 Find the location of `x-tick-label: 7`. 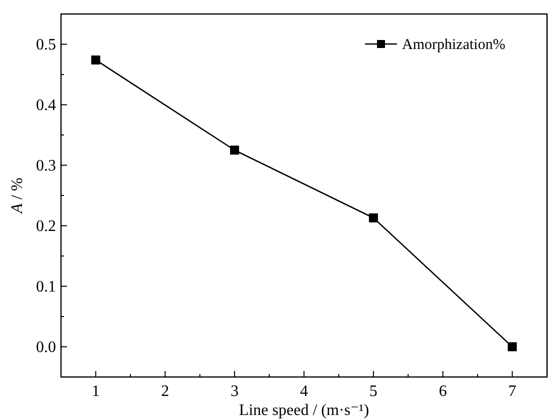

x-tick-label: 7 is located at coordinates (512, 391).